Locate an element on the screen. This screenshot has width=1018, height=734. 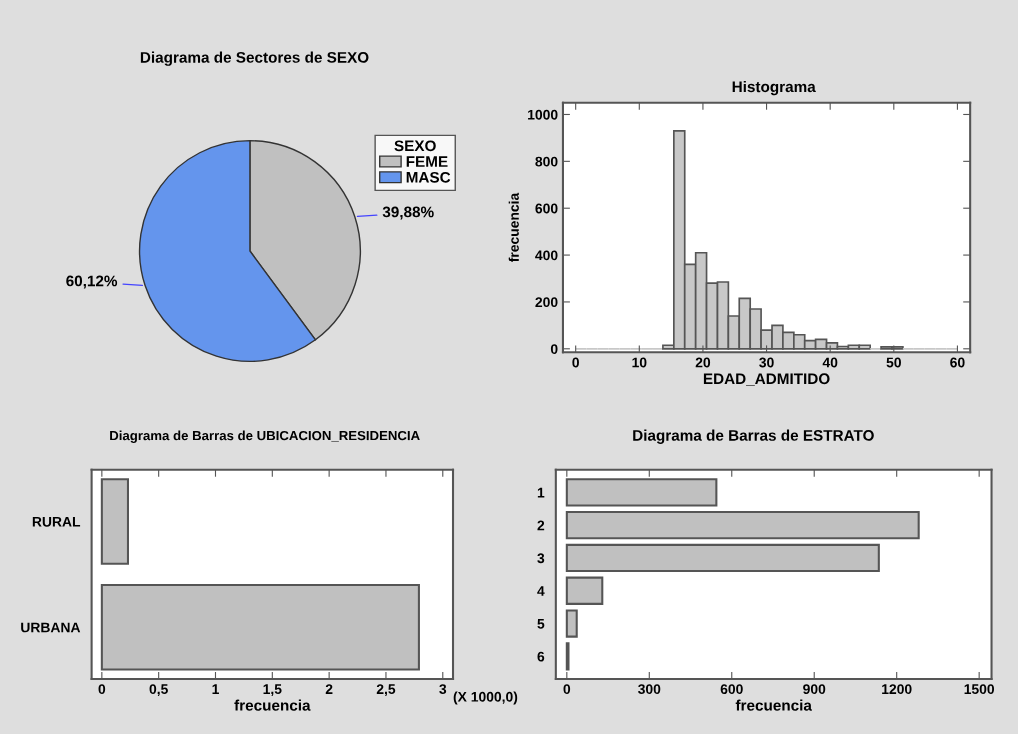
x-tick-label: 1 is located at coordinates (215, 689).